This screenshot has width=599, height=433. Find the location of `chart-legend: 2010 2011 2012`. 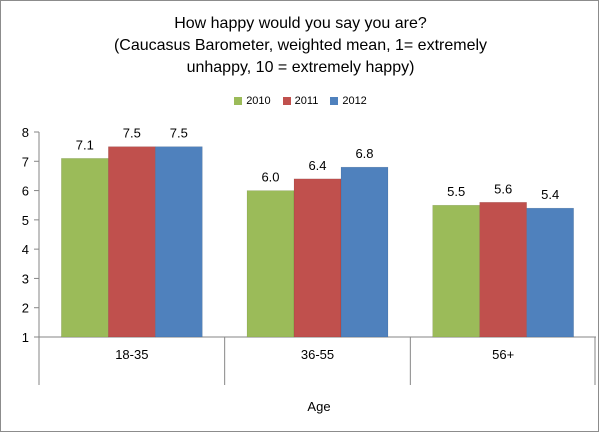

chart-legend: 2010 2011 2012 is located at coordinates (300, 101).